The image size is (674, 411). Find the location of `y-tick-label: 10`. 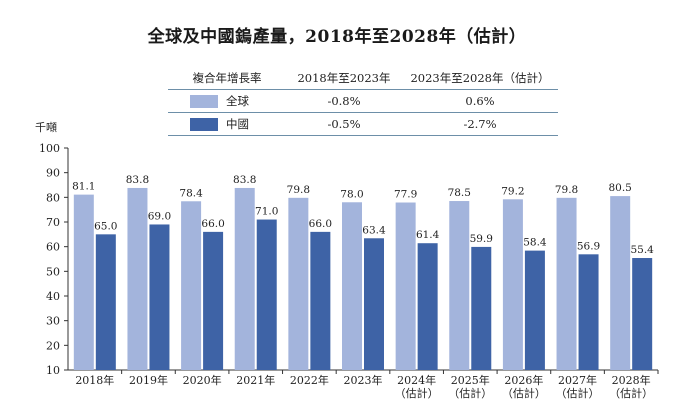

y-tick-label: 10 is located at coordinates (53, 370).